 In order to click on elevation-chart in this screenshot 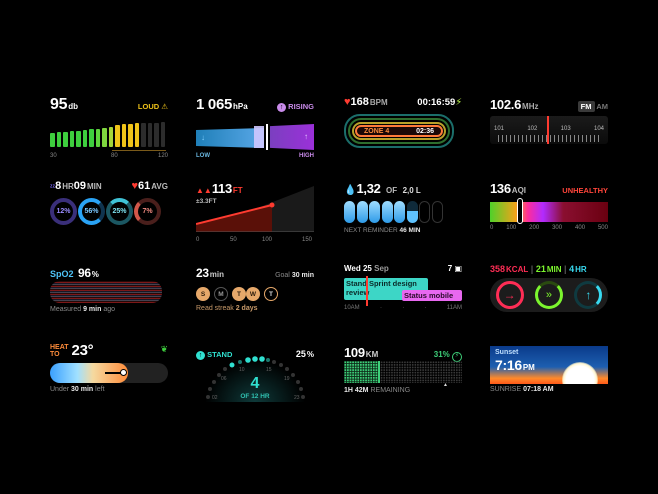, I will do `click(255, 209)`.